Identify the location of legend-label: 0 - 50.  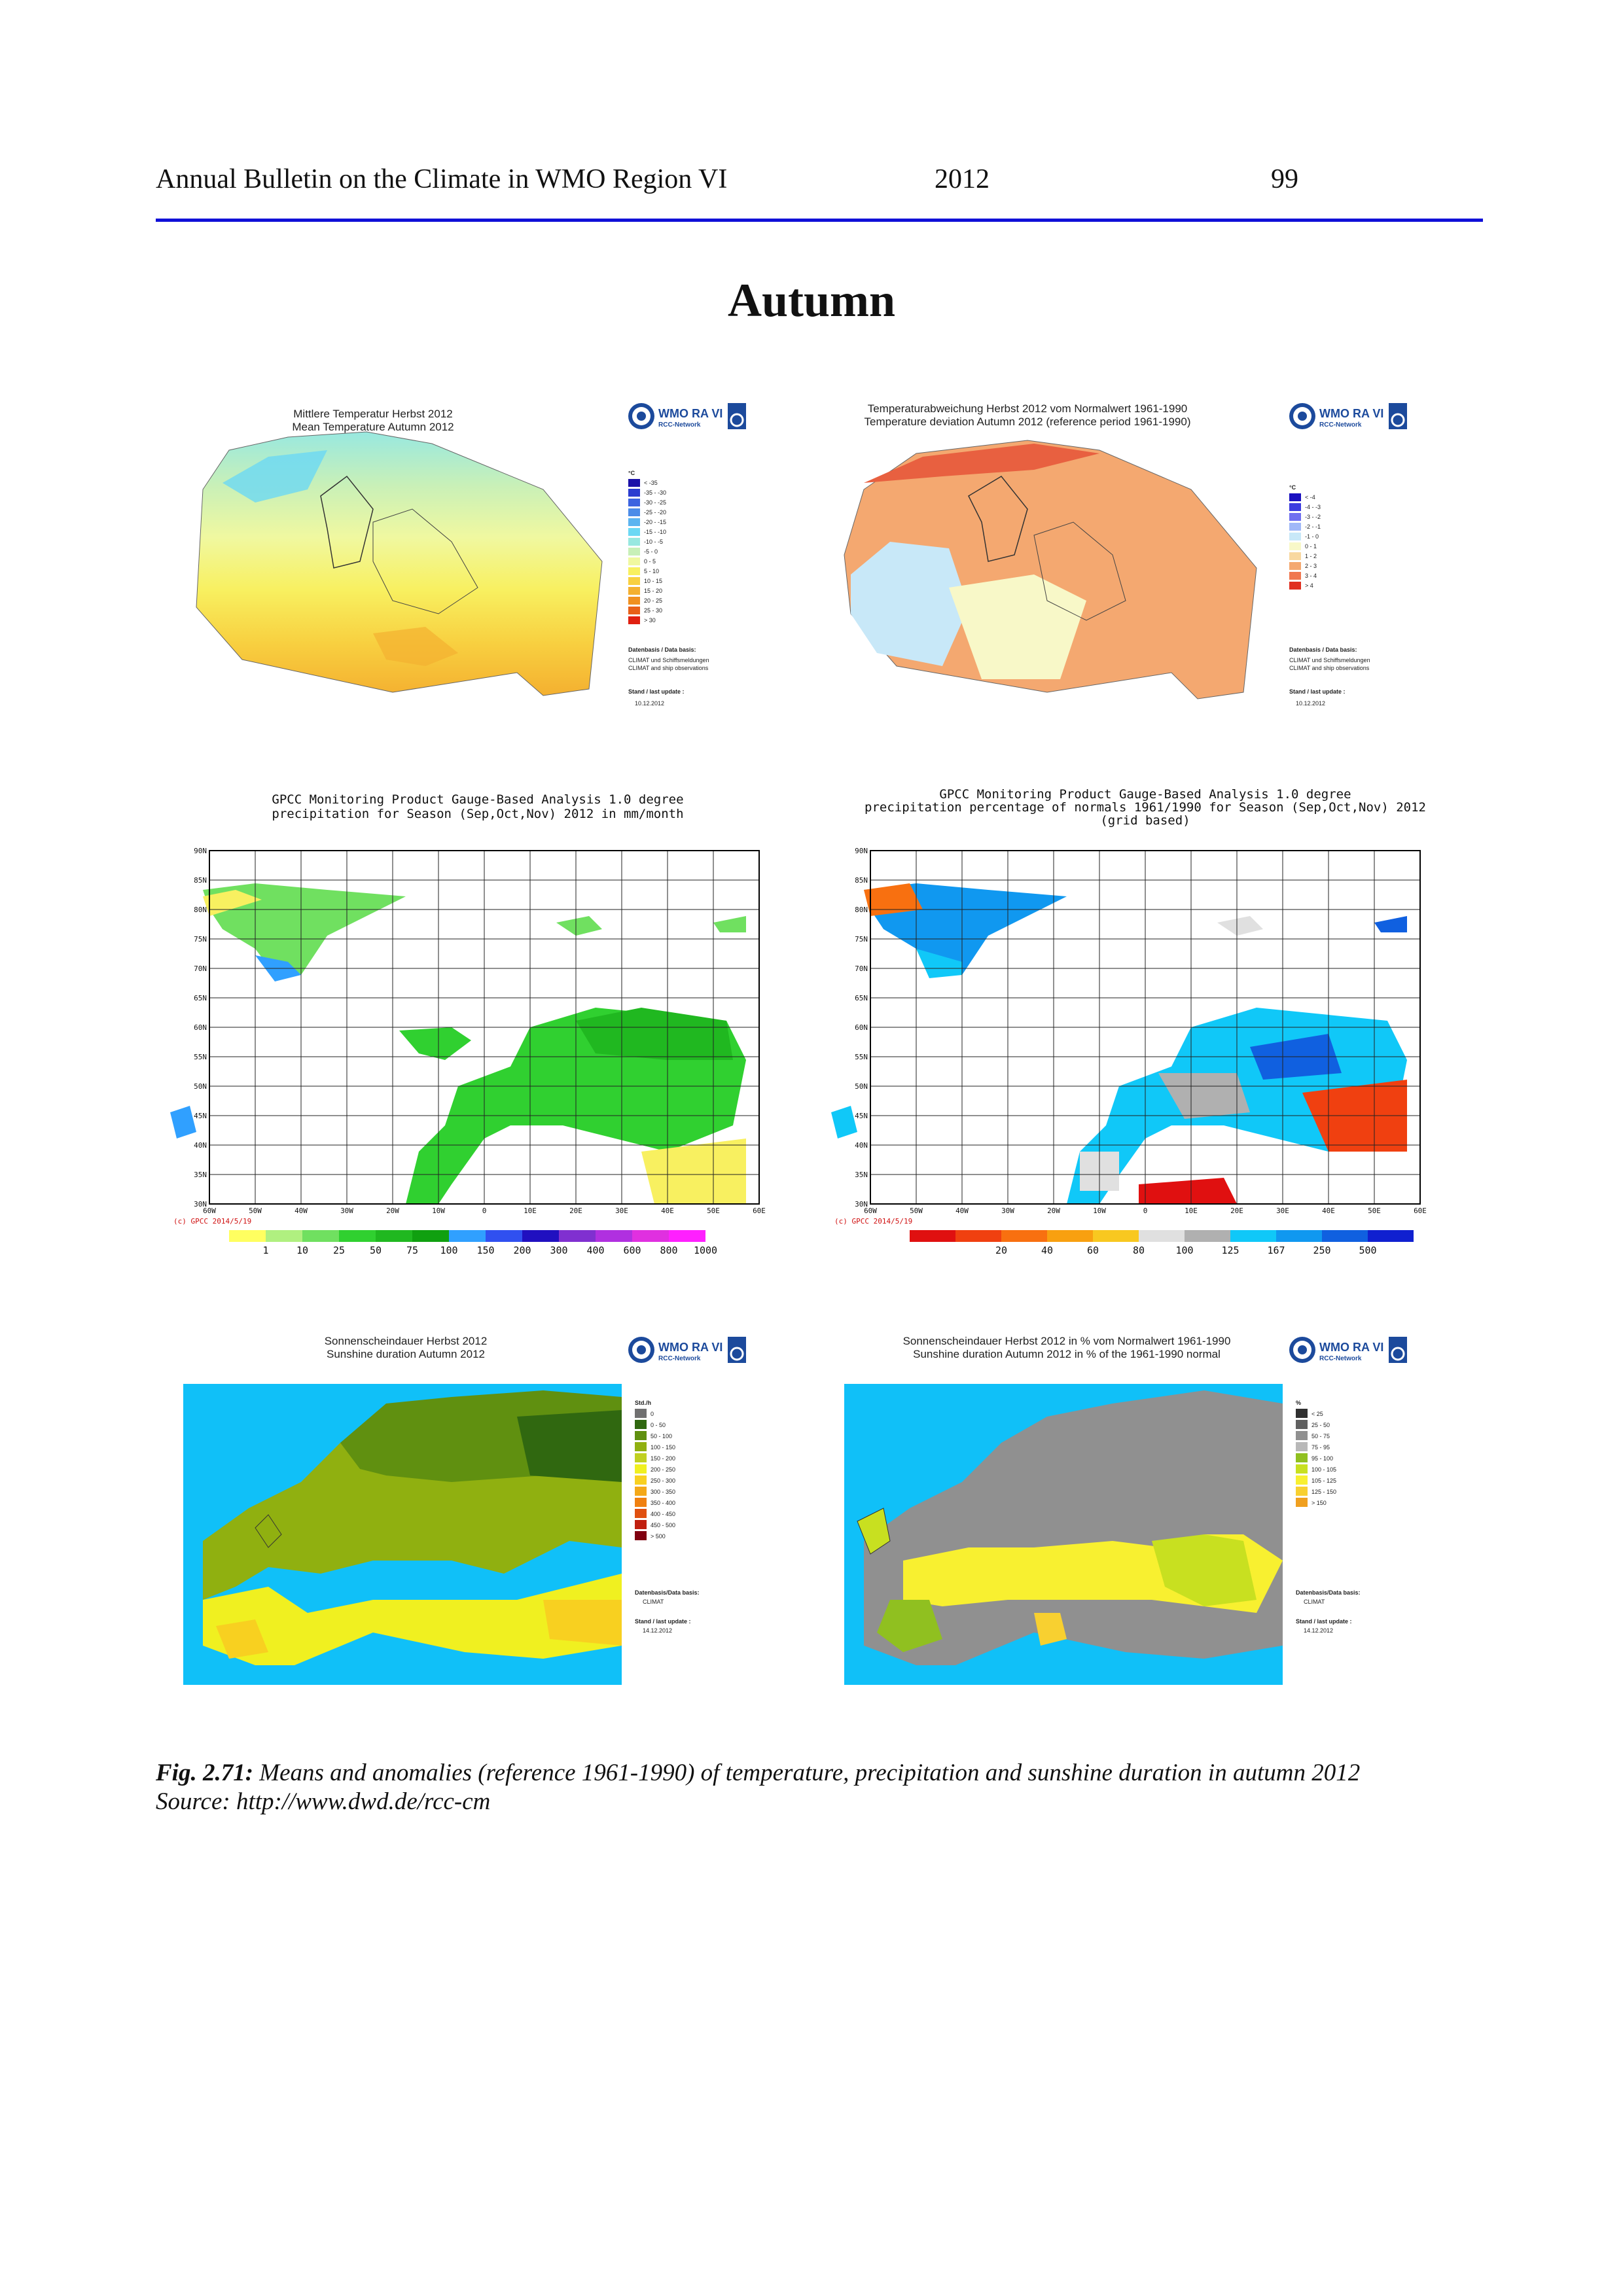
(658, 1425).